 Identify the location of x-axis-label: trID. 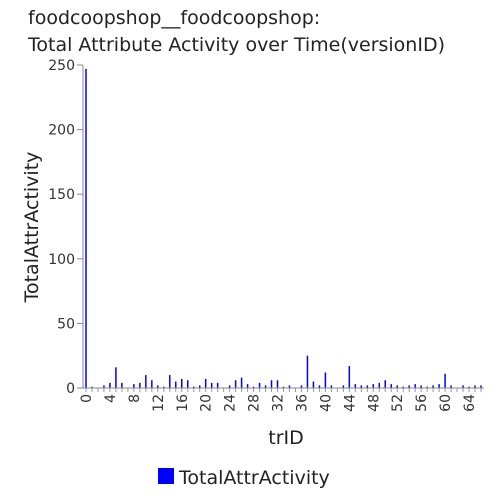
(286, 438).